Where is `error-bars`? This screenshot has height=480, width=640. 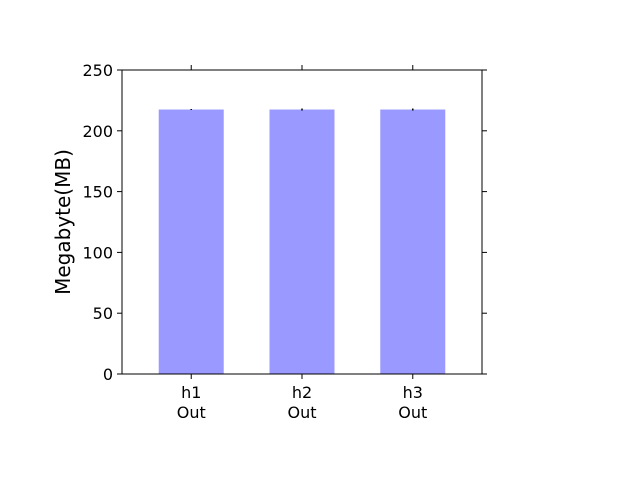
error-bars is located at coordinates (302, 109).